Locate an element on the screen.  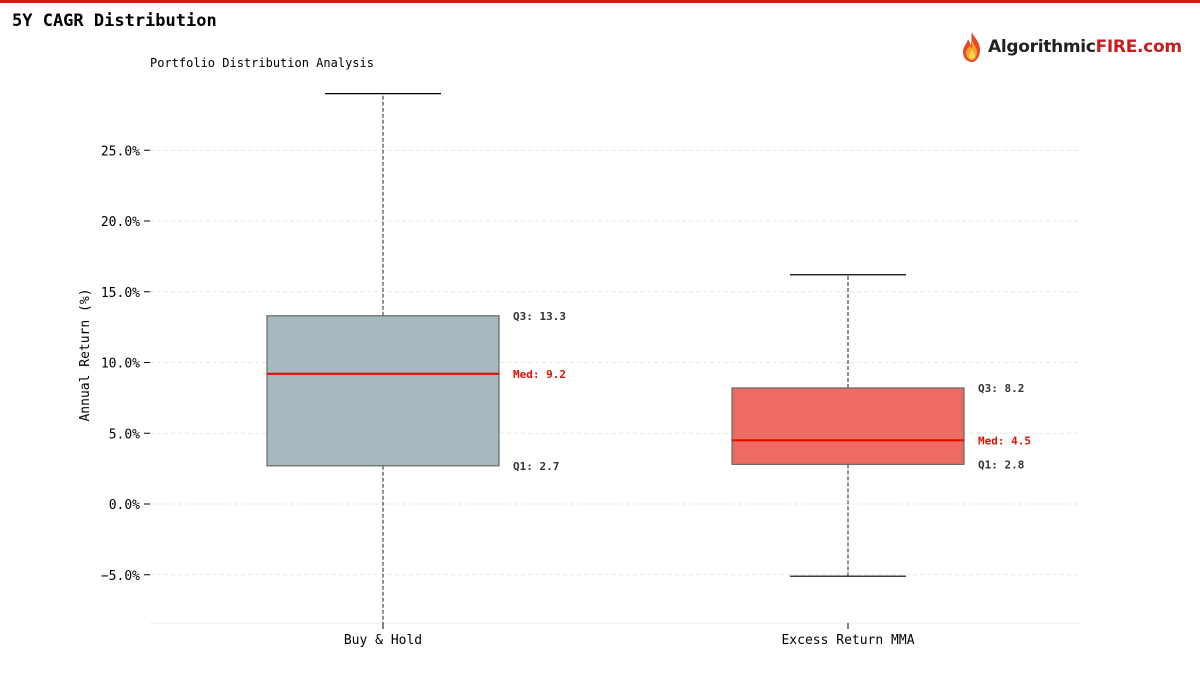
y-tick-label: −5.0% is located at coordinates (120, 576).